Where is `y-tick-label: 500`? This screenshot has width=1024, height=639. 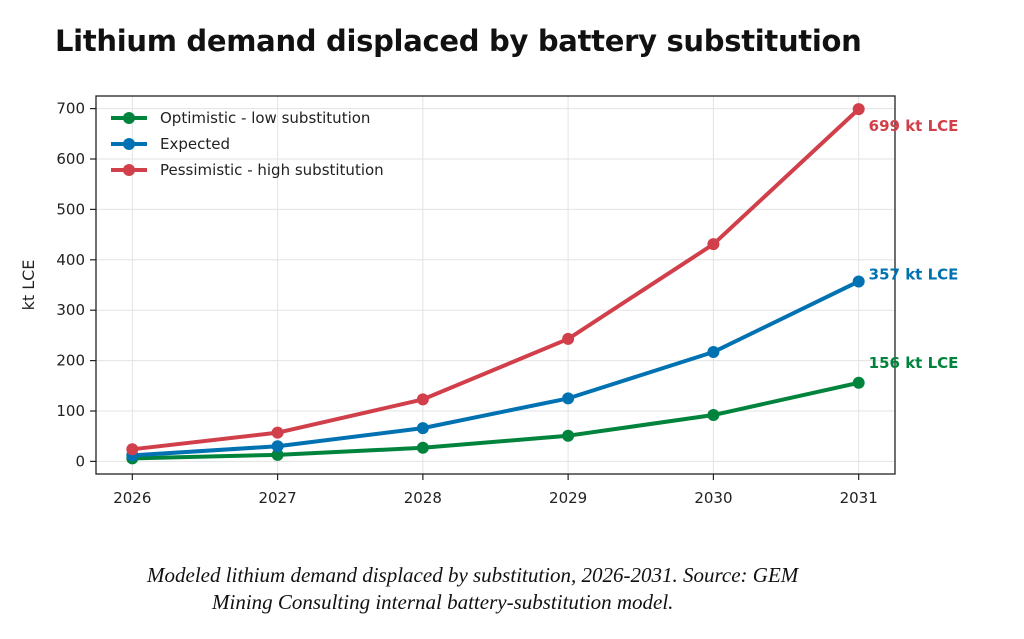 y-tick-label: 500 is located at coordinates (70, 209).